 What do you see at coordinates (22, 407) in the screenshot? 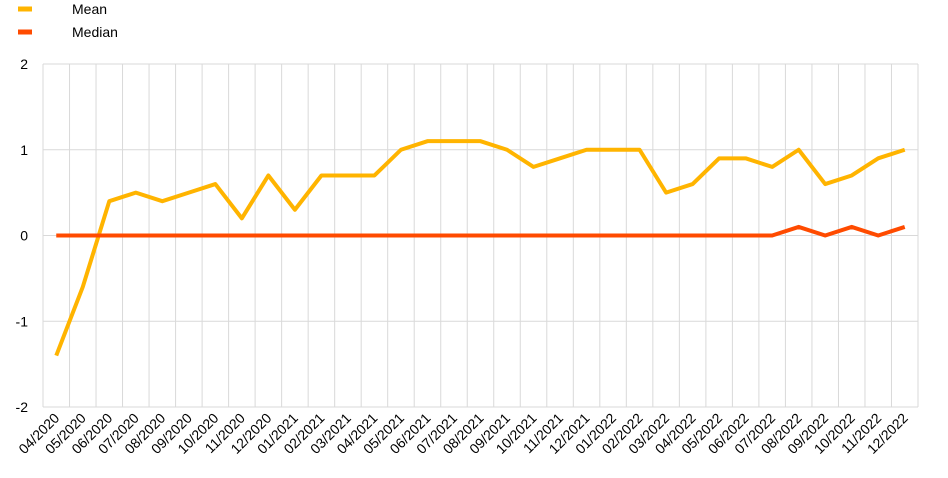
I see `y-tick-label: -2` at bounding box center [22, 407].